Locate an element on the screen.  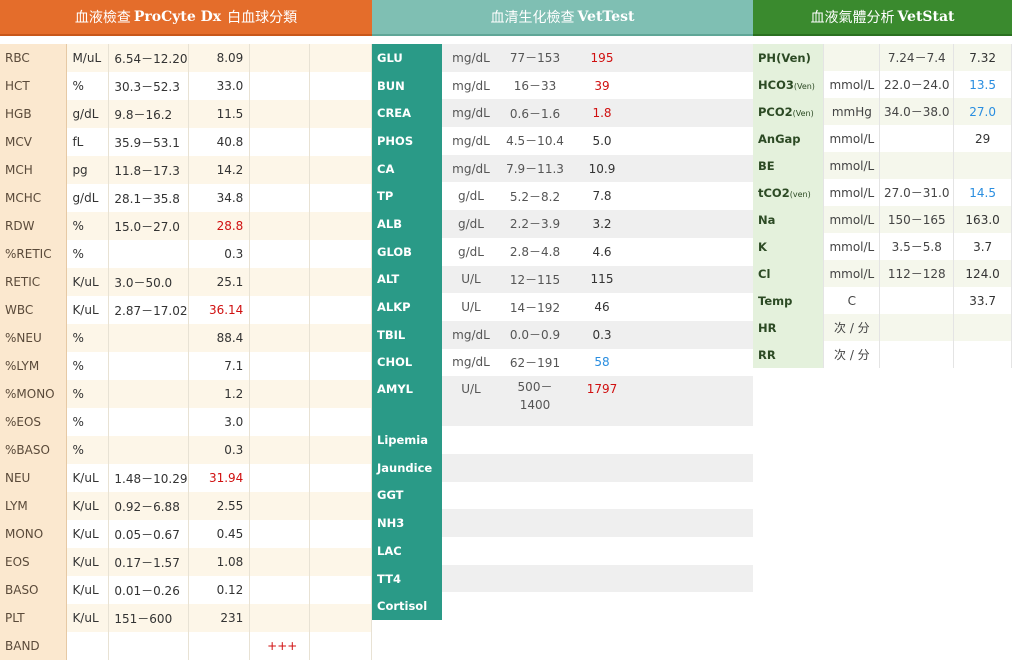
test-name: MCH is located at coordinates (34, 170).